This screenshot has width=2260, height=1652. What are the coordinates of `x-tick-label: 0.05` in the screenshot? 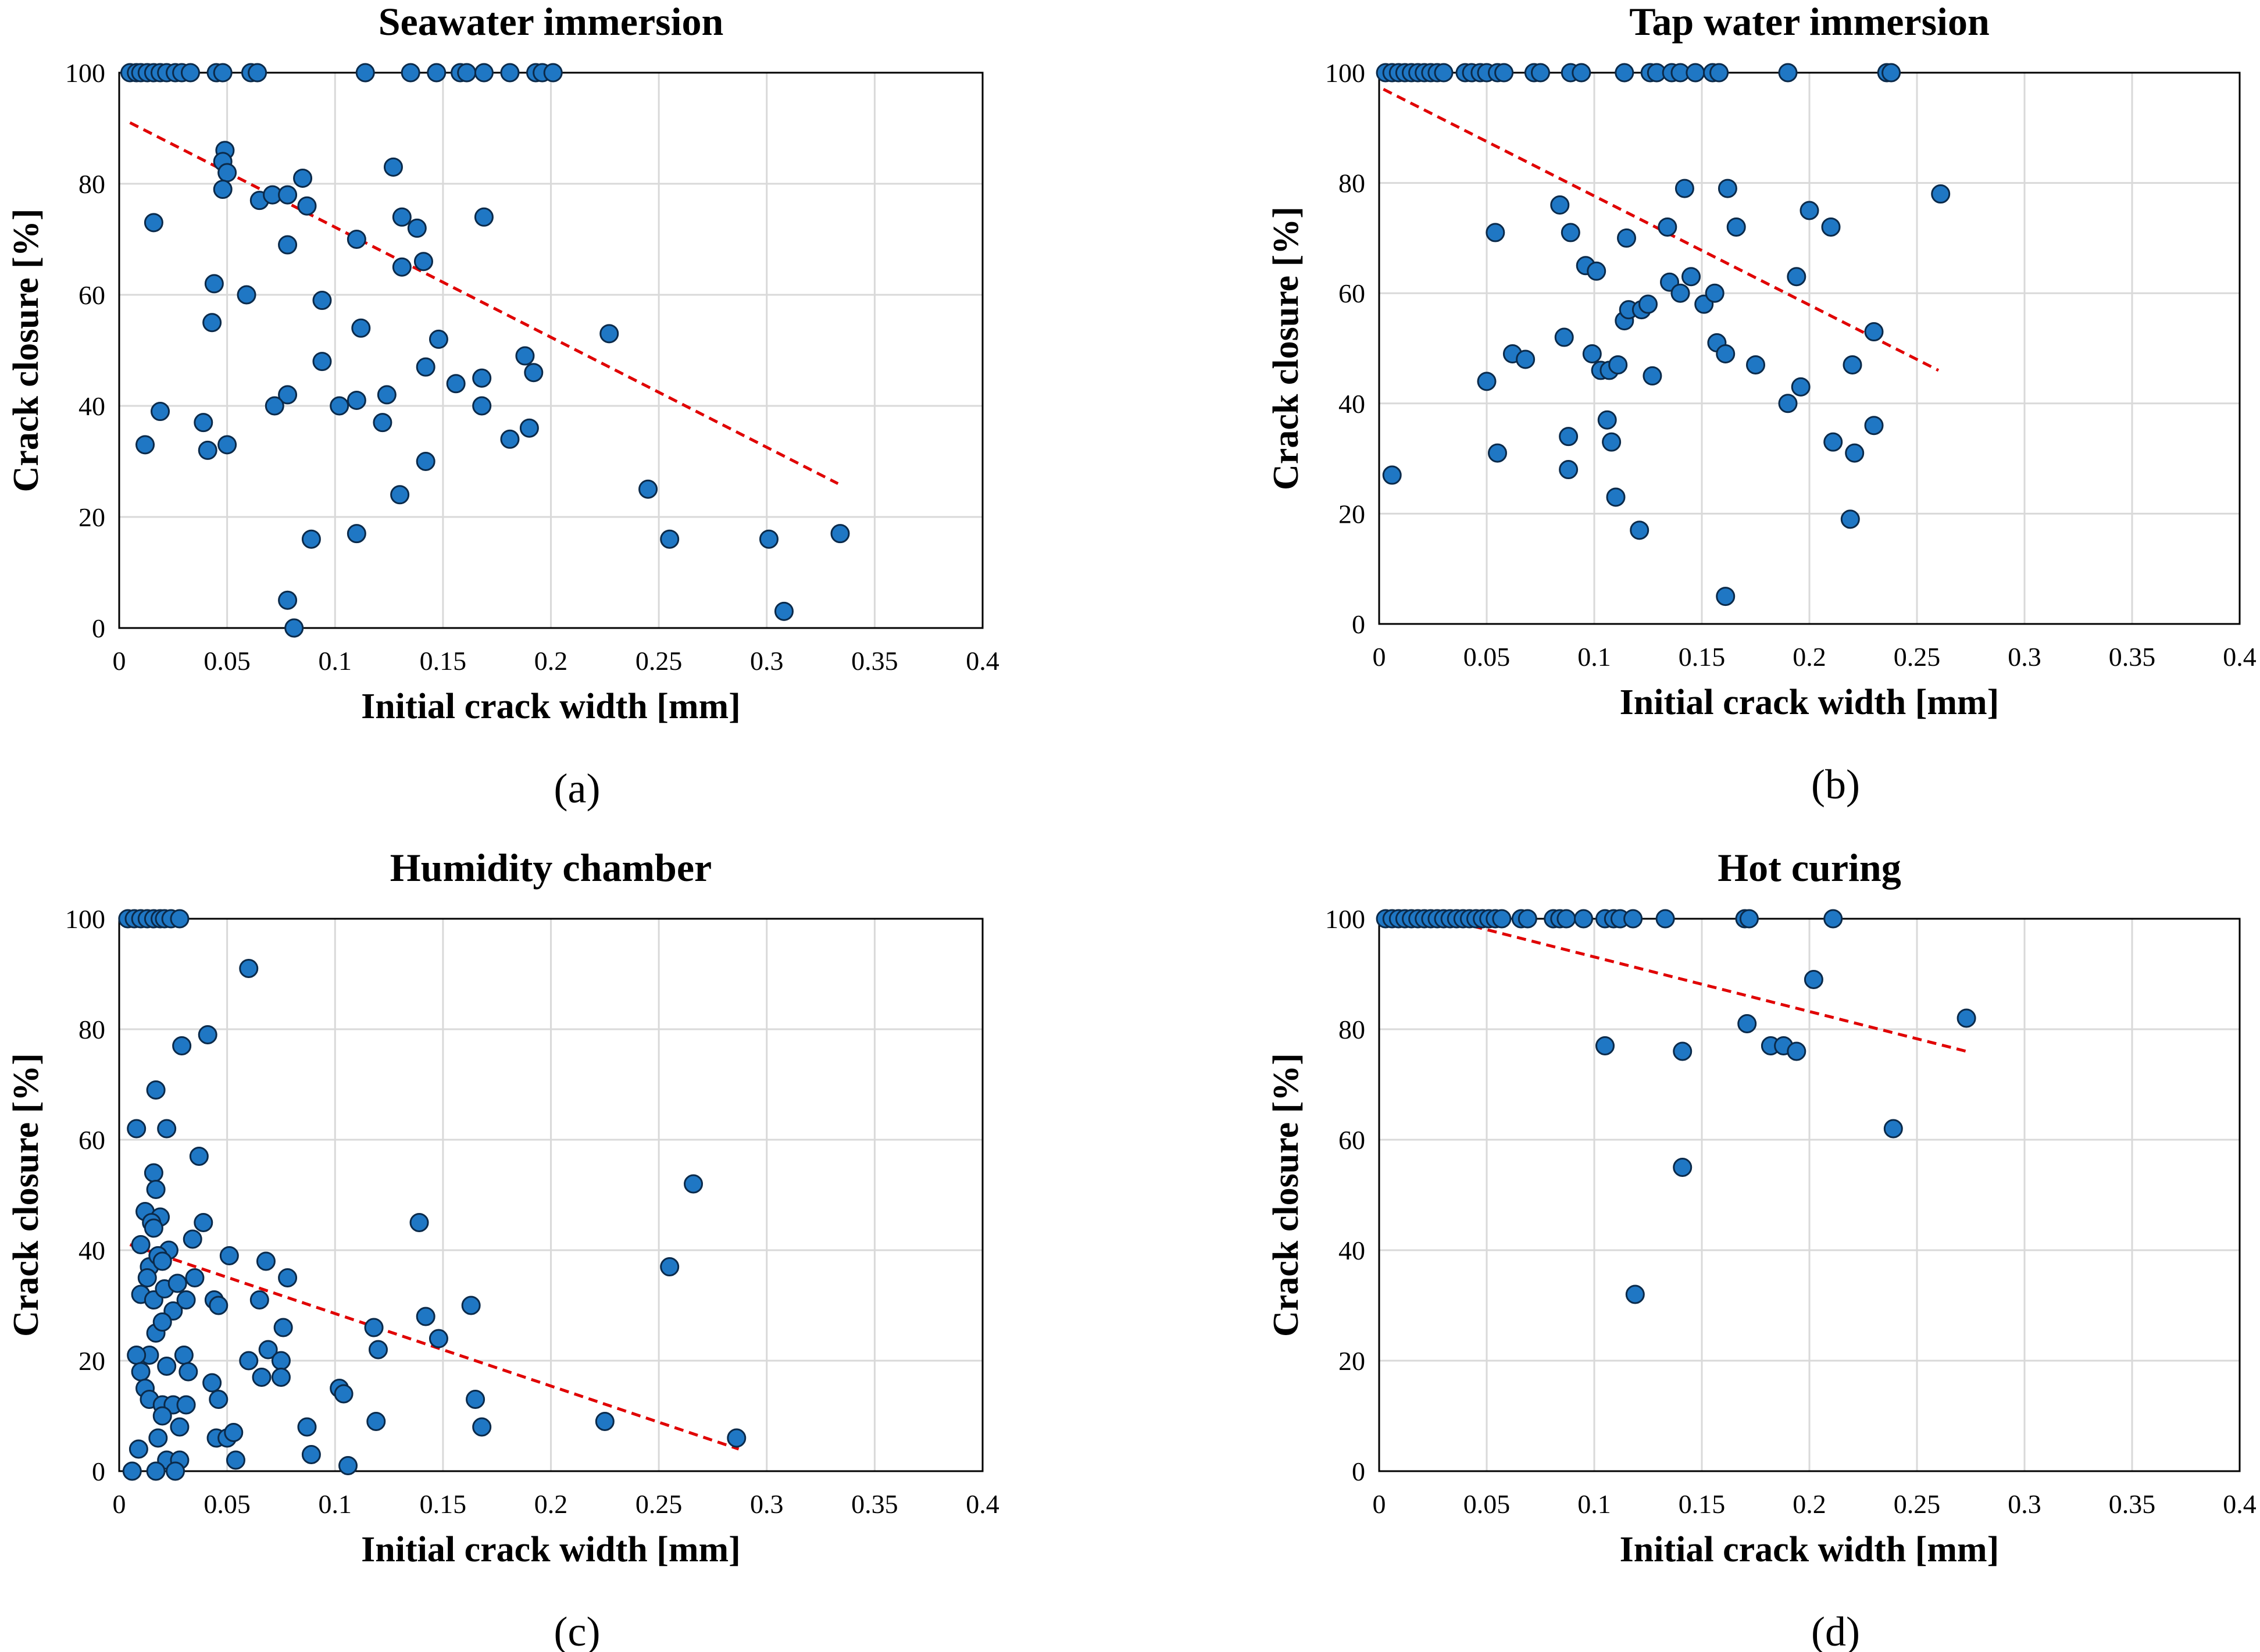 It's located at (227, 661).